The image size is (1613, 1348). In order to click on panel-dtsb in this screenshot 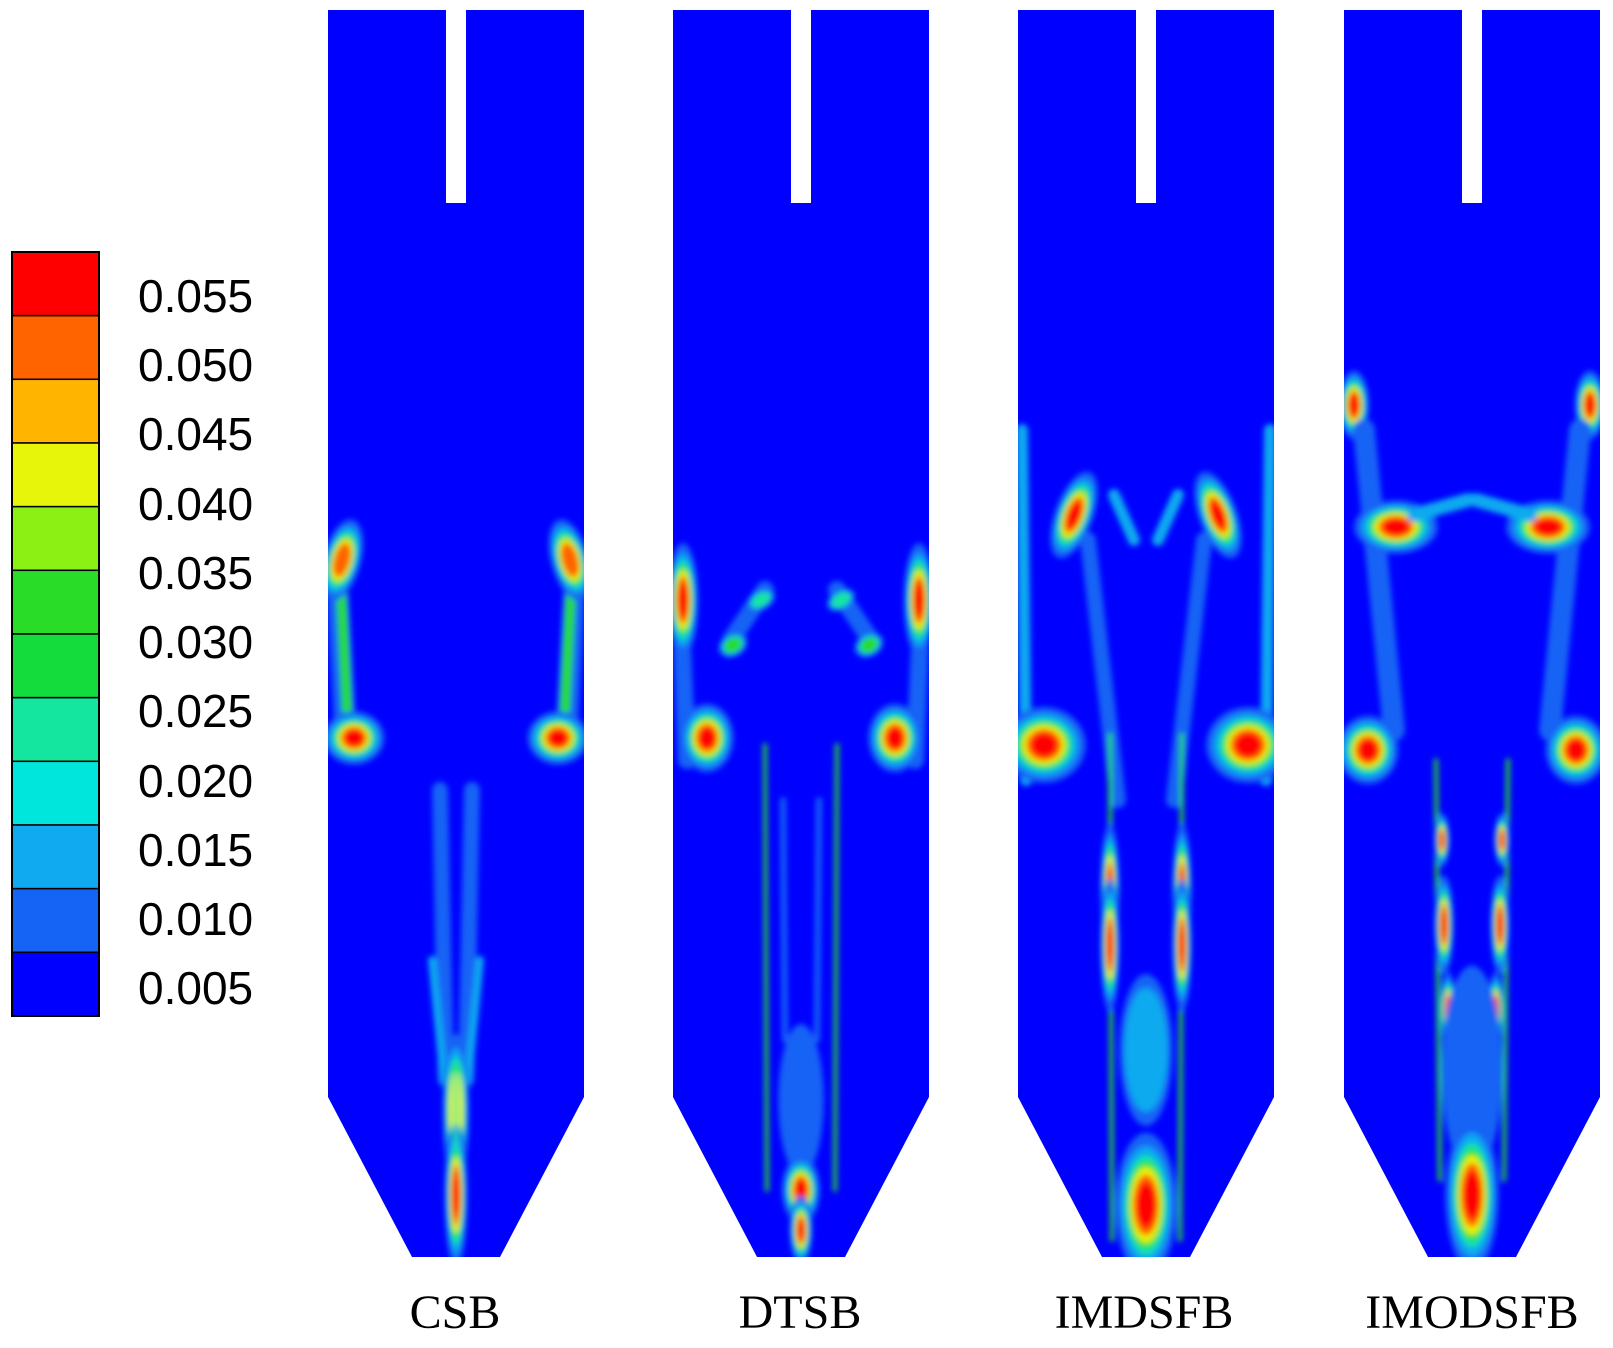, I will do `click(801, 632)`.